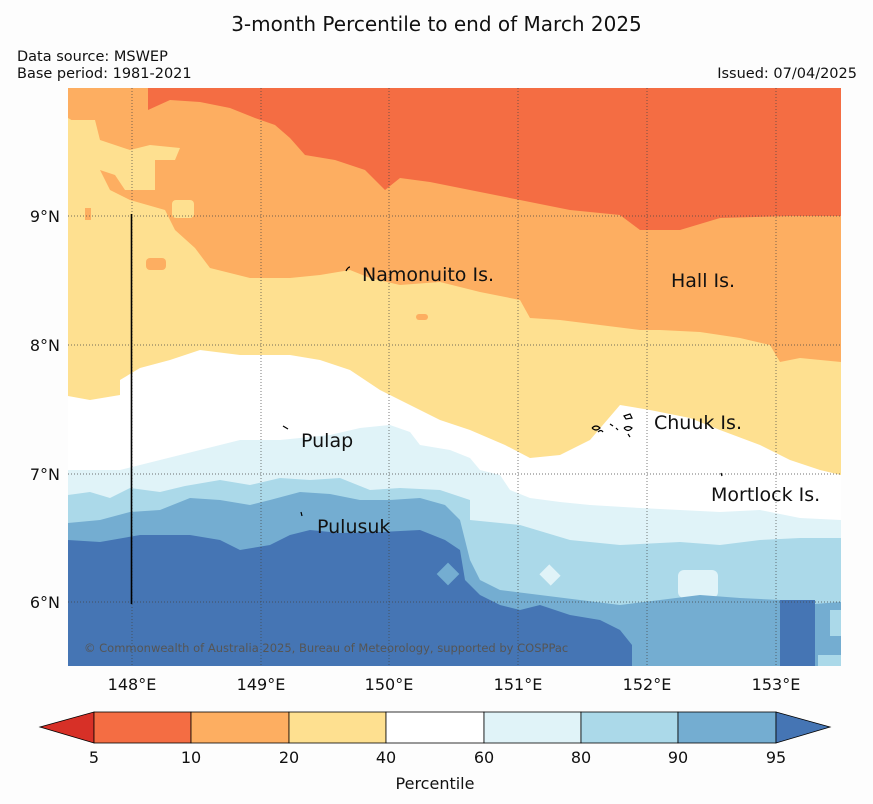 The height and width of the screenshot is (804, 873). Describe the element at coordinates (353, 527) in the screenshot. I see `place-label: Pulusuk` at that location.